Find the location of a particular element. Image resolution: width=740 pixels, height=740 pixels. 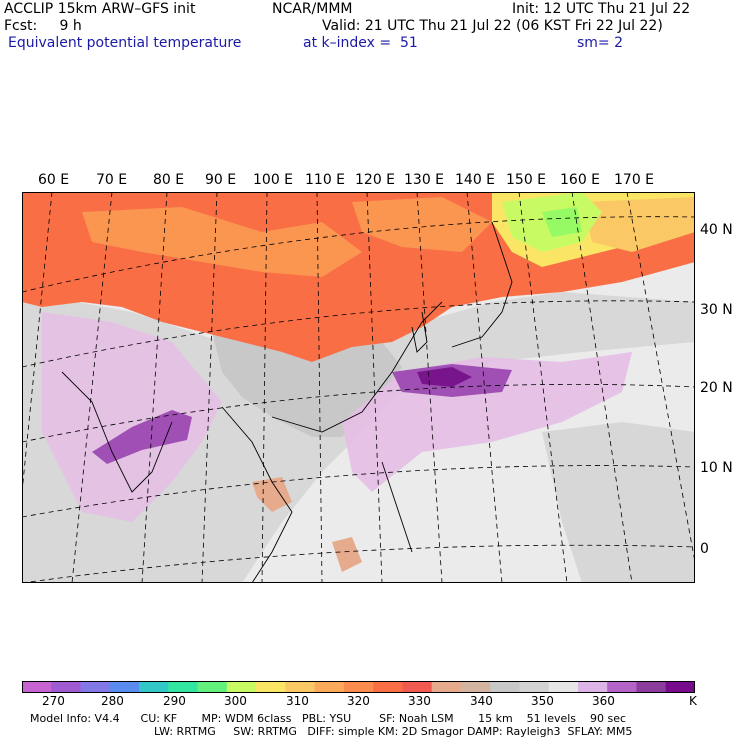

lon-label: 170 E is located at coordinates (634, 180).